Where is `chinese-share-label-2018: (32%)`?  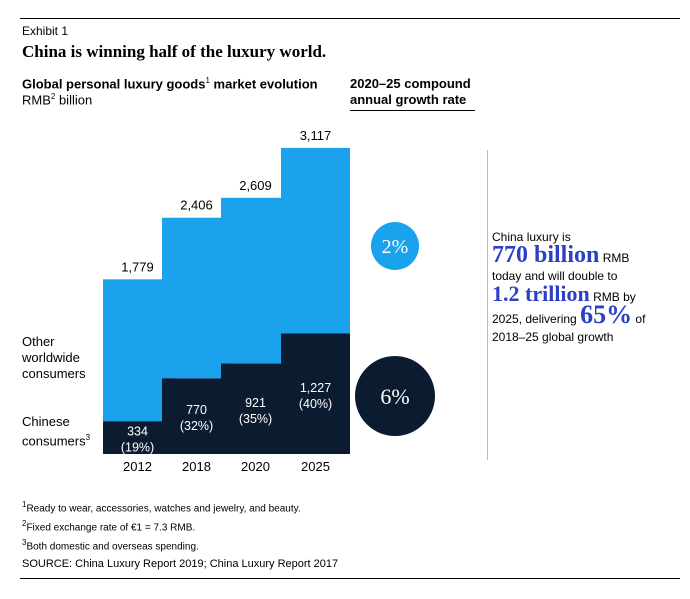
chinese-share-label-2018: (32%) is located at coordinates (196, 426).